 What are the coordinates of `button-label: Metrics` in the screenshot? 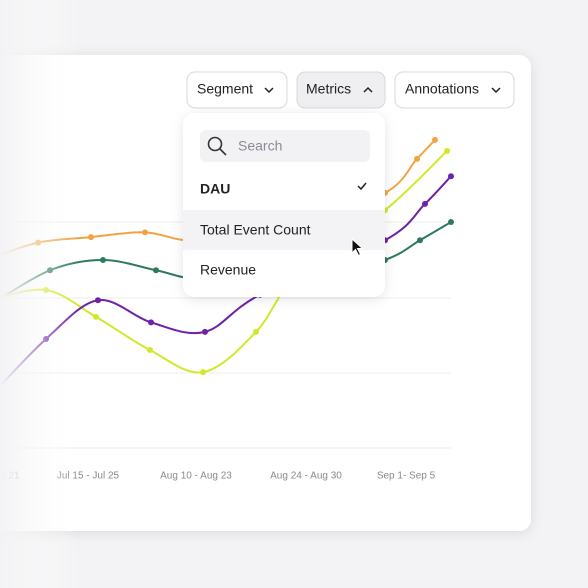 It's located at (328, 89).